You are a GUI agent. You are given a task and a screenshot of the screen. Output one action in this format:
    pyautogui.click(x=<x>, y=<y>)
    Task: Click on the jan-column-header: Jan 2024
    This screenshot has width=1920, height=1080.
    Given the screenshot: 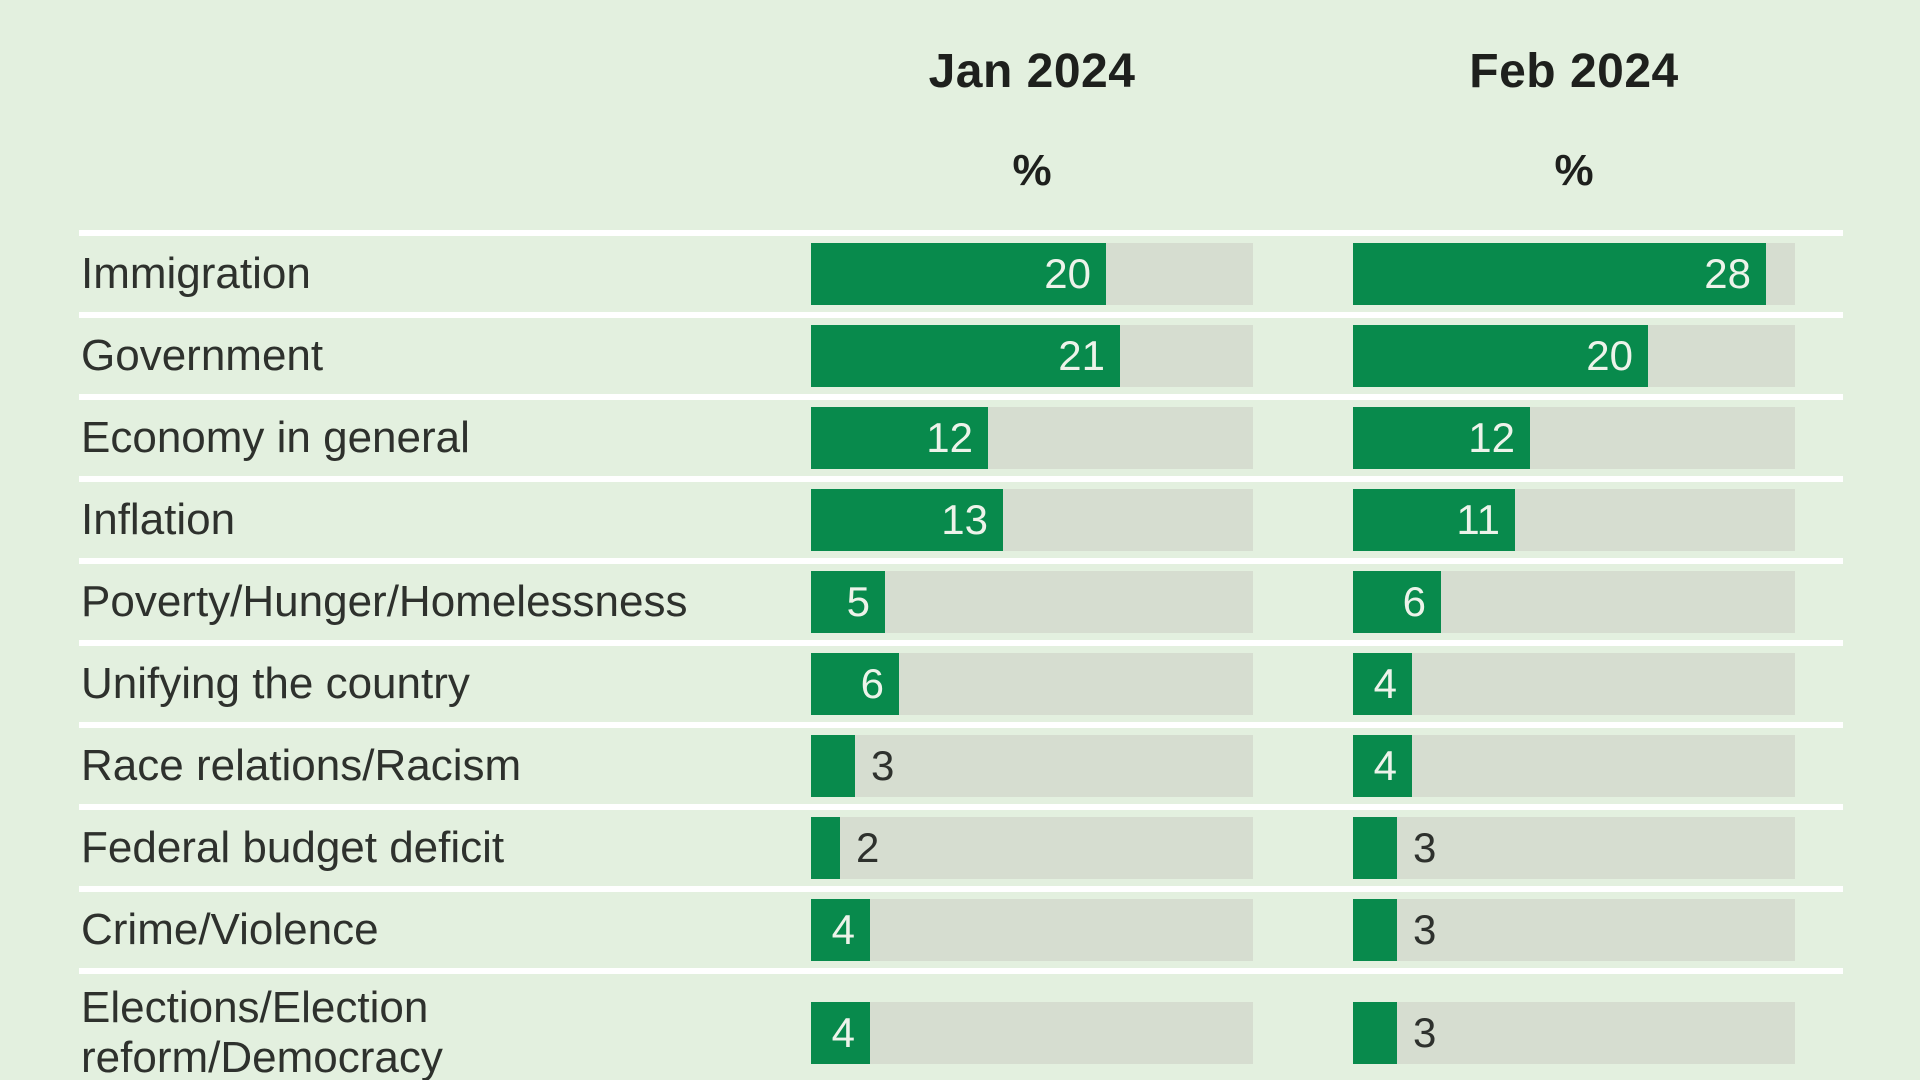 What is the action you would take?
    pyautogui.click(x=1032, y=71)
    